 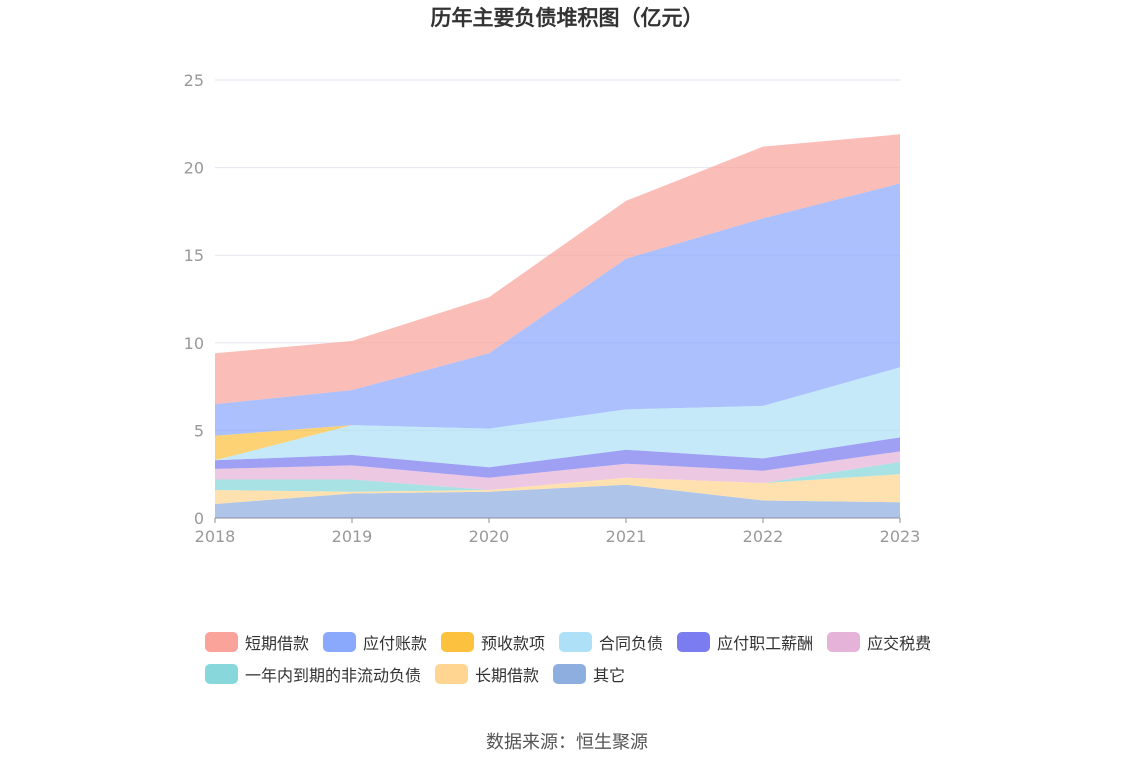 I want to click on legend-label: 预收款项, so click(x=513, y=643).